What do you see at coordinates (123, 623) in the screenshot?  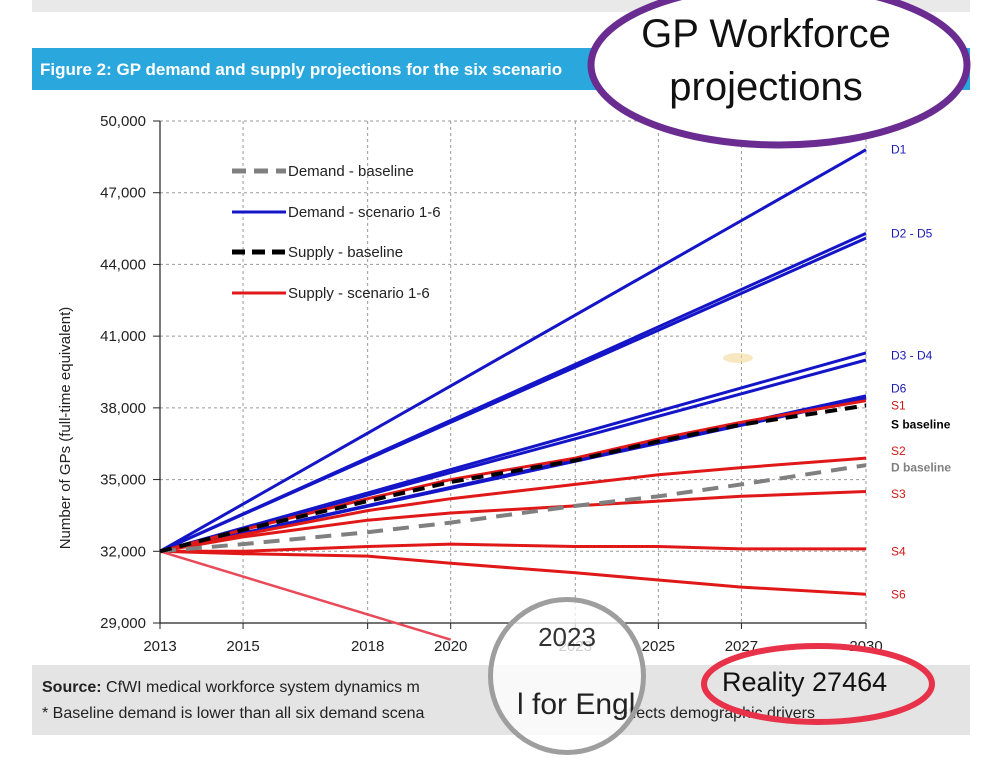 I see `y-tick-label: 29,000` at bounding box center [123, 623].